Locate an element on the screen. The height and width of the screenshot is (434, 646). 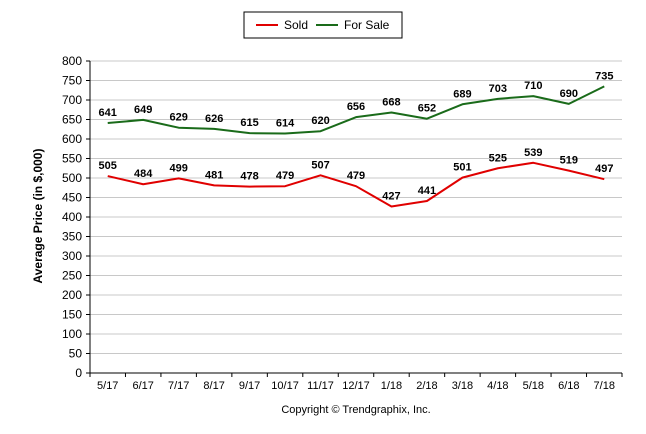
y-tick-label: 650 is located at coordinates (72, 120).